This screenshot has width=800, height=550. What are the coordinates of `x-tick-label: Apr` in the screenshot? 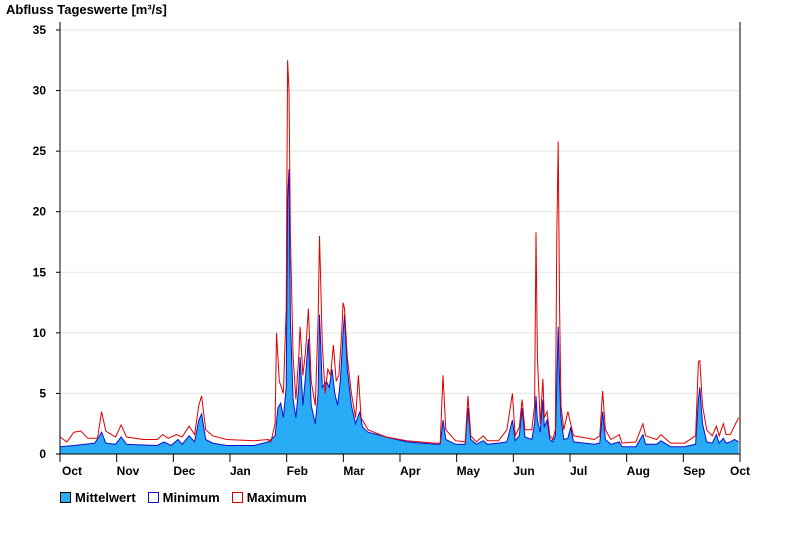 It's located at (410, 471).